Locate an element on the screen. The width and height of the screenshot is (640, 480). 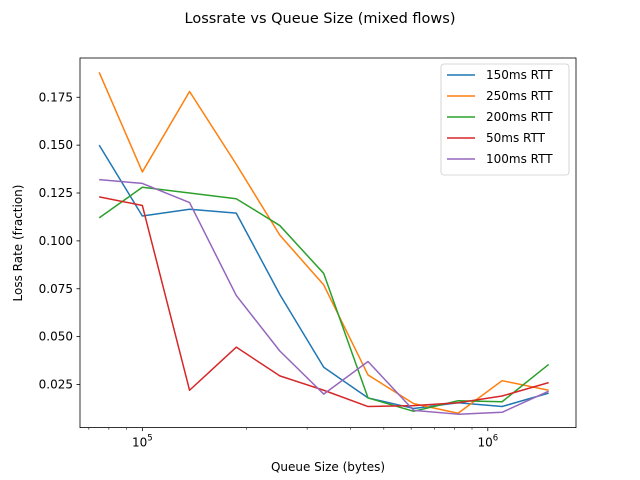
y-tick-label: 0.025 is located at coordinates (56, 385).